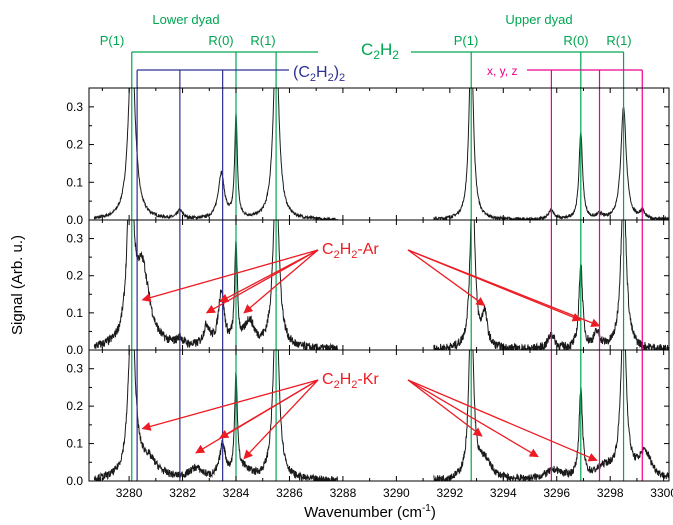 This screenshot has height=525, width=673. What do you see at coordinates (182, 493) in the screenshot?
I see `x-tick-label: 3282` at bounding box center [182, 493].